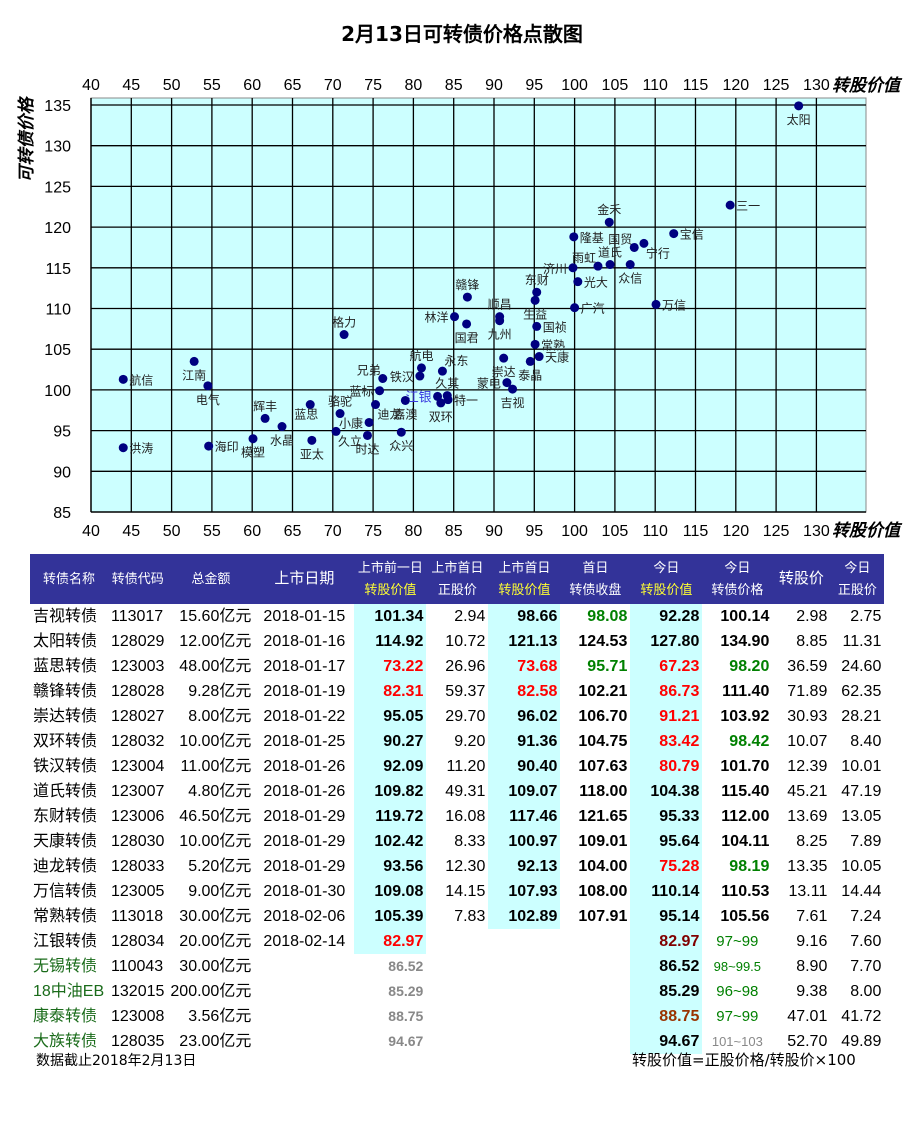 The image size is (924, 1130). What do you see at coordinates (220, 791) in the screenshot?
I see `total-amount: 4.80亿元` at bounding box center [220, 791].